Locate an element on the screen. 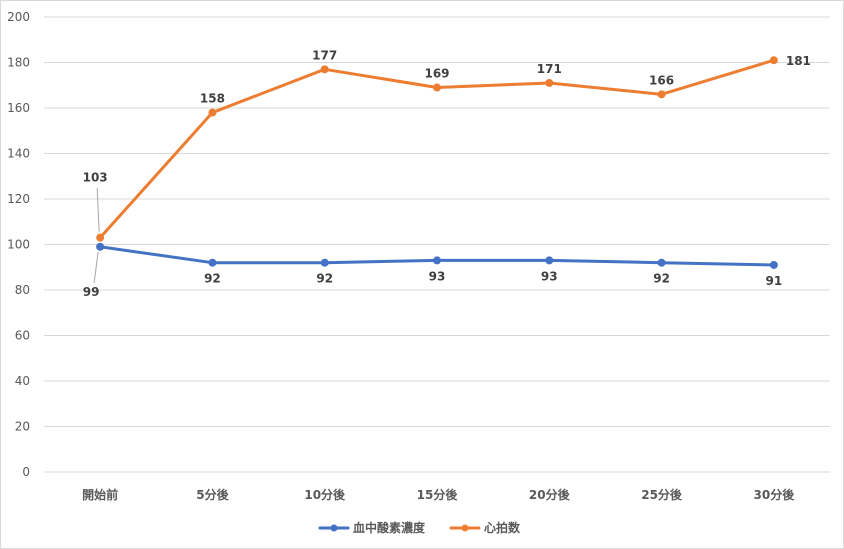 The width and height of the screenshot is (844, 549). x-tick-label: 開始前 is located at coordinates (100, 494).